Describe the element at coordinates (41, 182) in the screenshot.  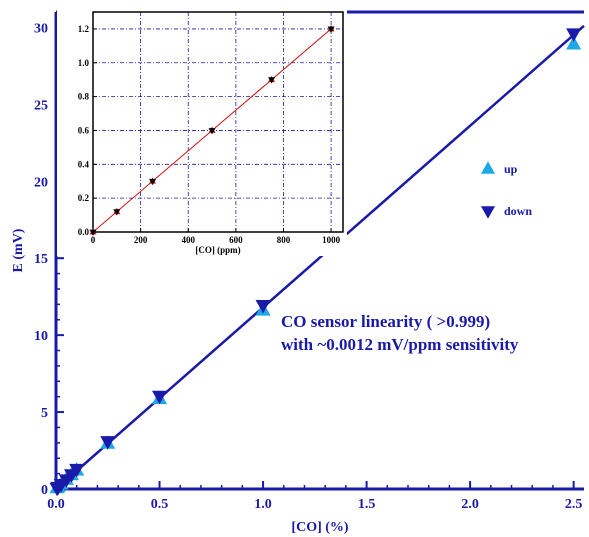
I see `y-tick-label: 20` at that location.